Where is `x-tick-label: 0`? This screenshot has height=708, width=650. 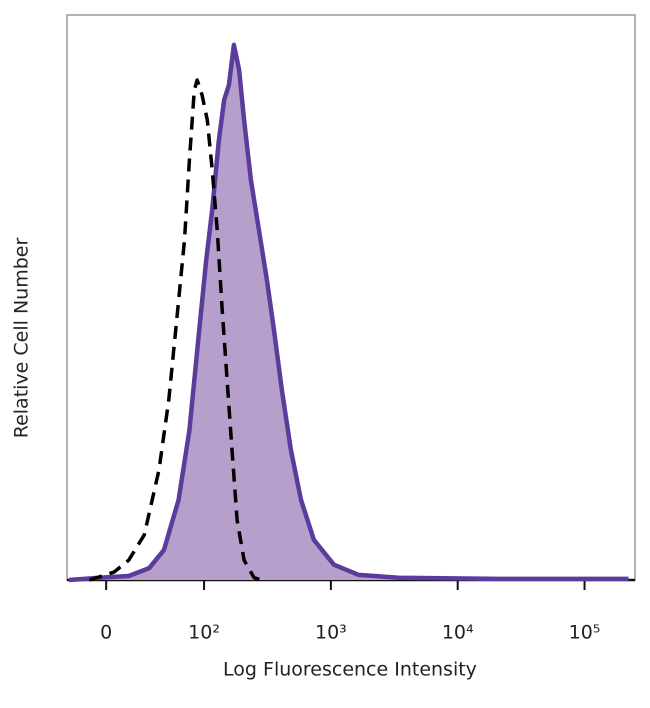
x-tick-label: 0 is located at coordinates (106, 633).